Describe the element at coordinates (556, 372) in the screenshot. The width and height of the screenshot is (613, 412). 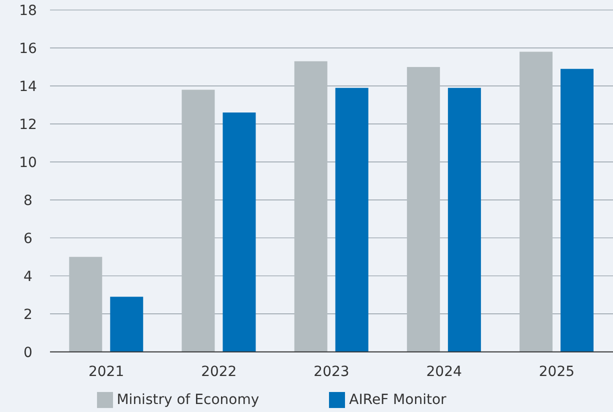
I see `x-tick-label: 2025` at that location.